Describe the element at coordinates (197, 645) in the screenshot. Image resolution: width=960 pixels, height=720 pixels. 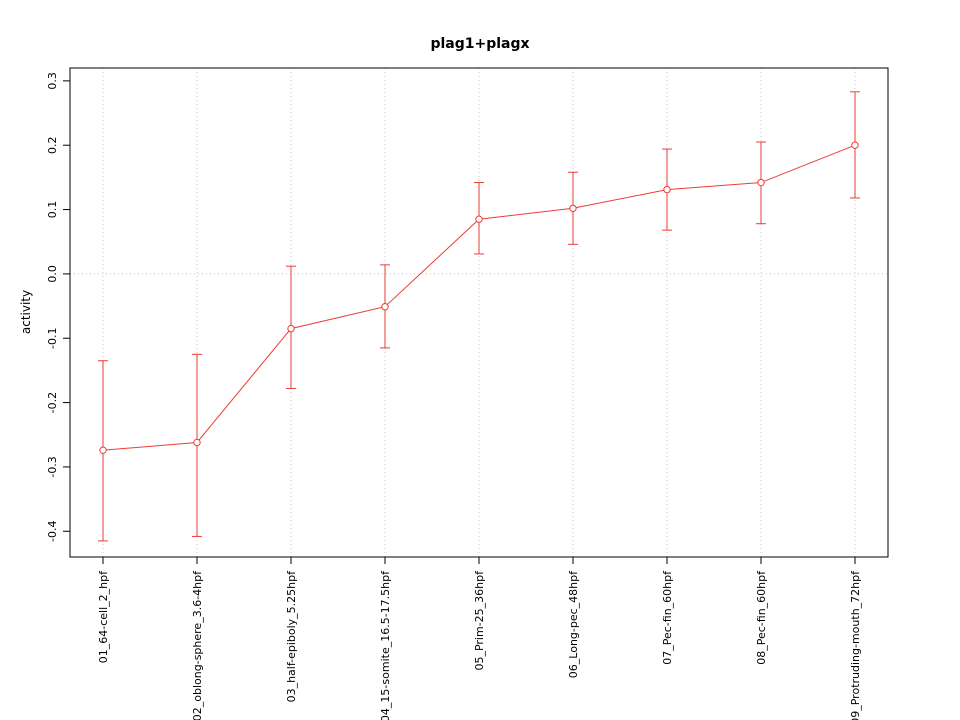
I see `x-tick-label: 02_oblong-sphere_3.6-4hpf` at that location.